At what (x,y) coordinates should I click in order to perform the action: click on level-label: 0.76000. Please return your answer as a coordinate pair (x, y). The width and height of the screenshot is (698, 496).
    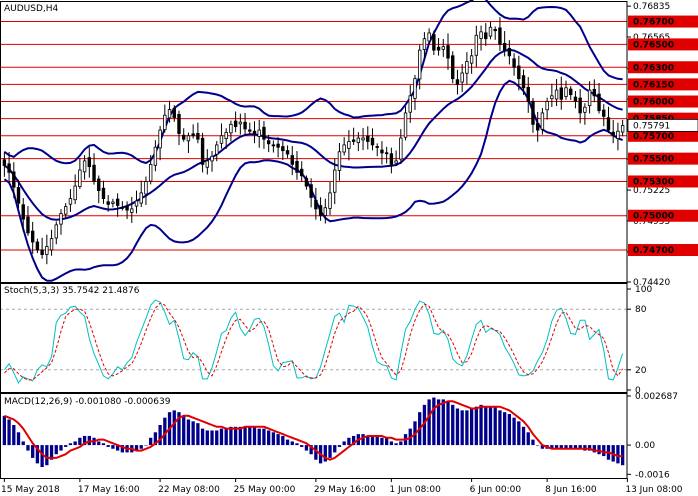
    Looking at the image, I should click on (653, 103).